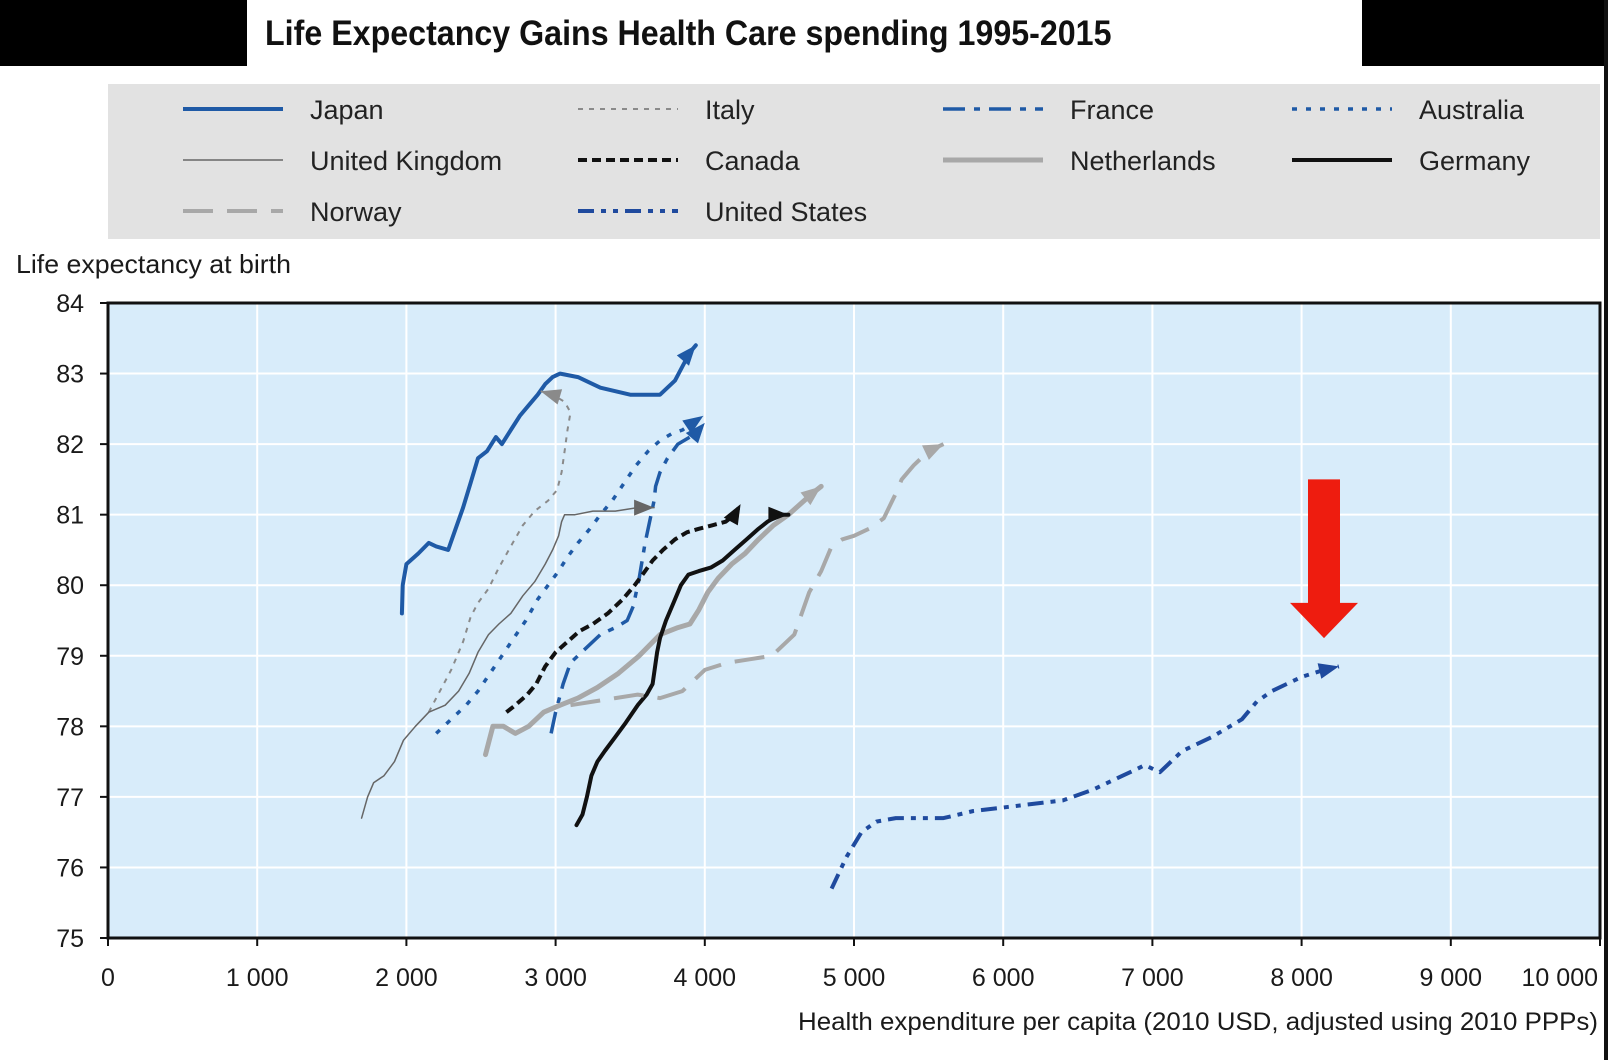  What do you see at coordinates (705, 978) in the screenshot?
I see `x-tick-label-4000: 4 000` at bounding box center [705, 978].